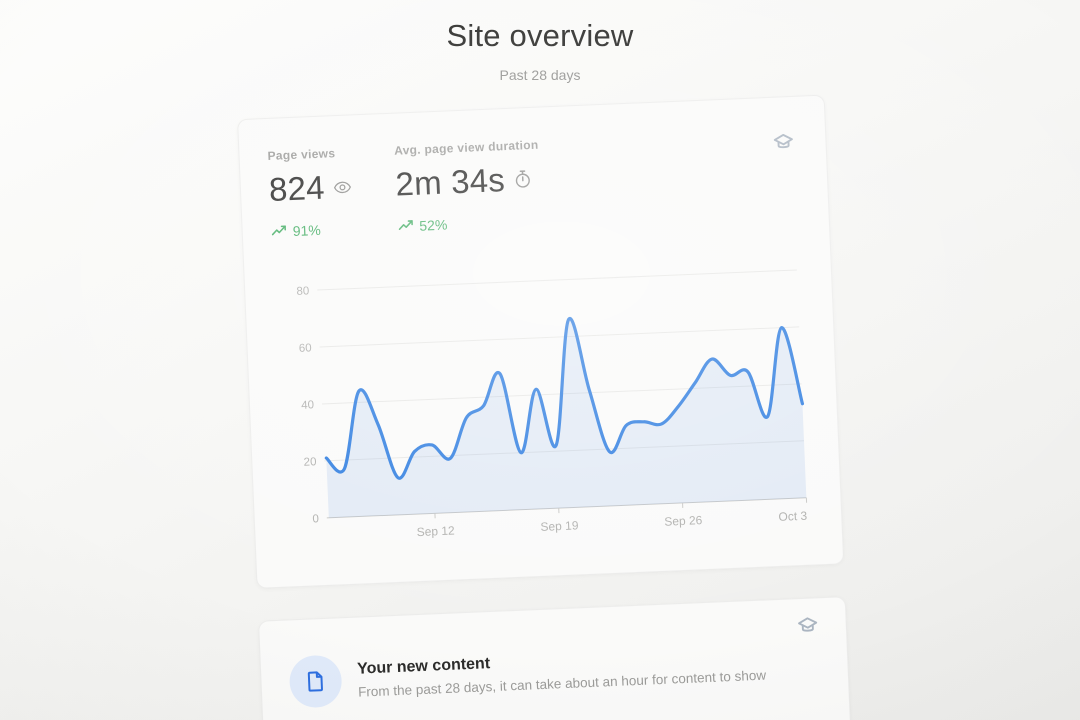 The height and width of the screenshot is (720, 1080). I want to click on stat-page-views: Page views 824, so click(310, 193).